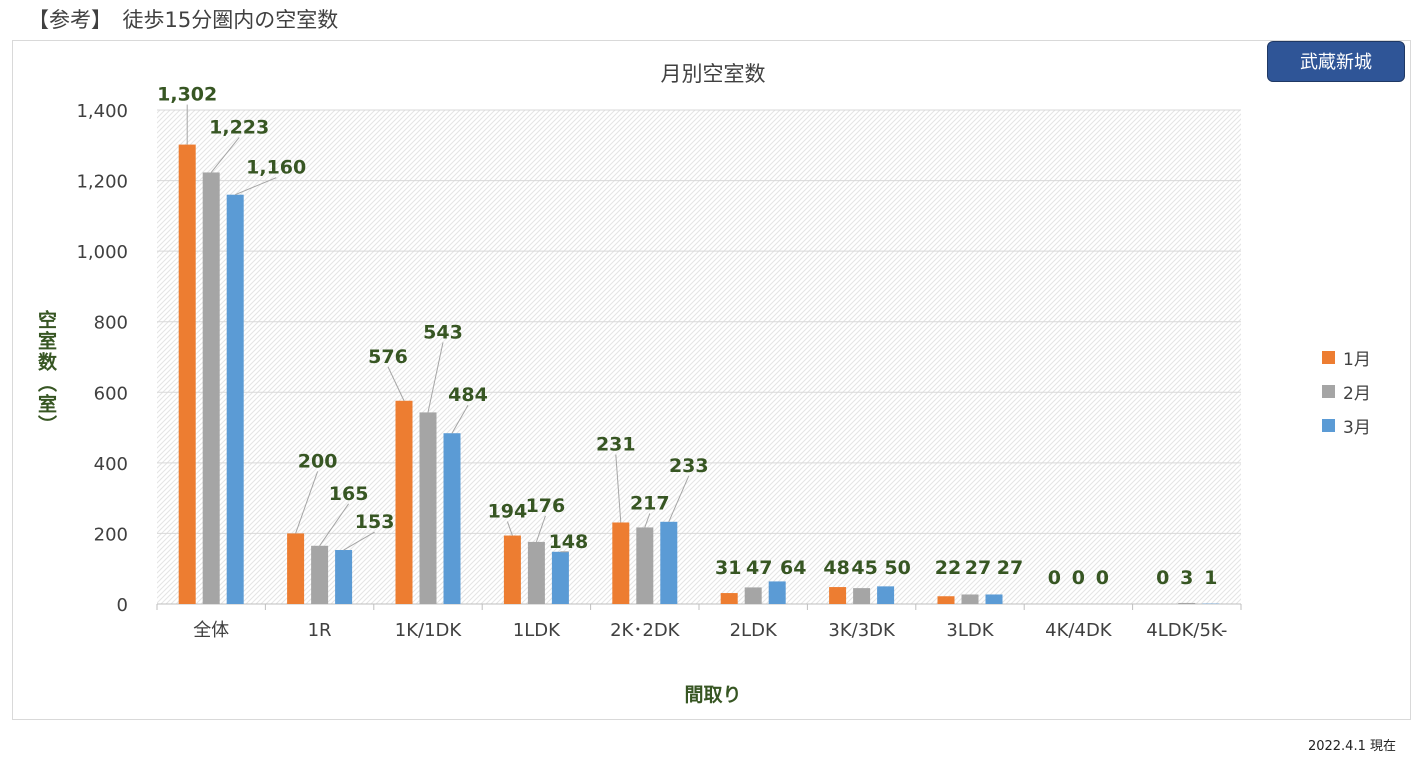 The height and width of the screenshot is (758, 1426). What do you see at coordinates (754, 630) in the screenshot?
I see `x-tick-label: 2LDK` at bounding box center [754, 630].